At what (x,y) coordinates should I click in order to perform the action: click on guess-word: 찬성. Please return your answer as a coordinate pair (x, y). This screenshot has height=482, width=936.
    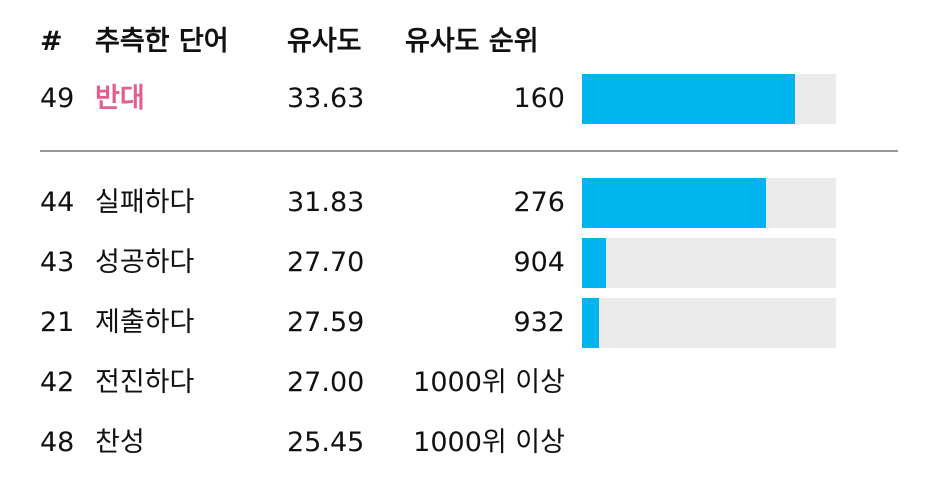
    Looking at the image, I should click on (120, 442).